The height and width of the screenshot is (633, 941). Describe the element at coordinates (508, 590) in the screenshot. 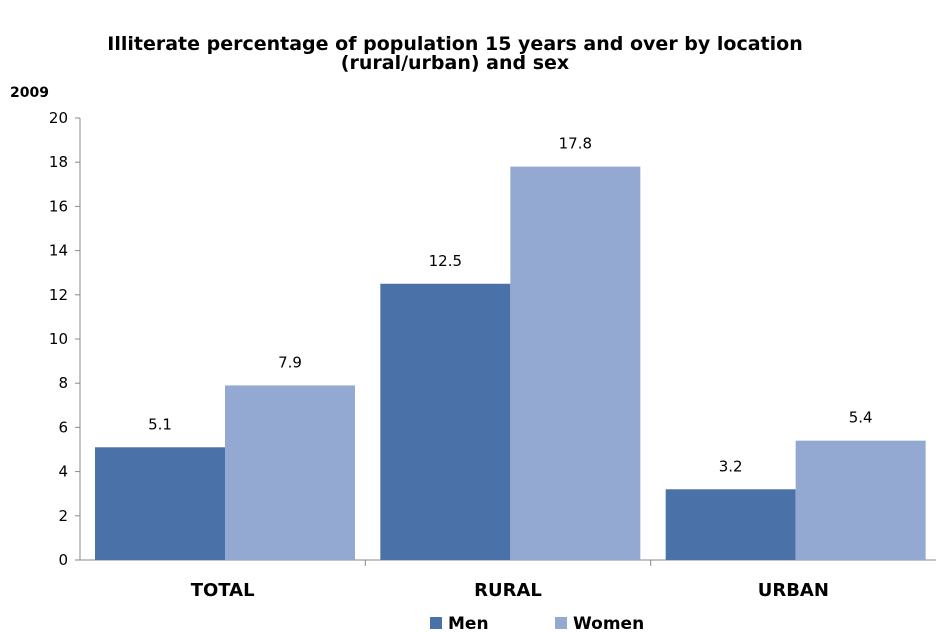

I see `x-tick-label: RURAL` at that location.